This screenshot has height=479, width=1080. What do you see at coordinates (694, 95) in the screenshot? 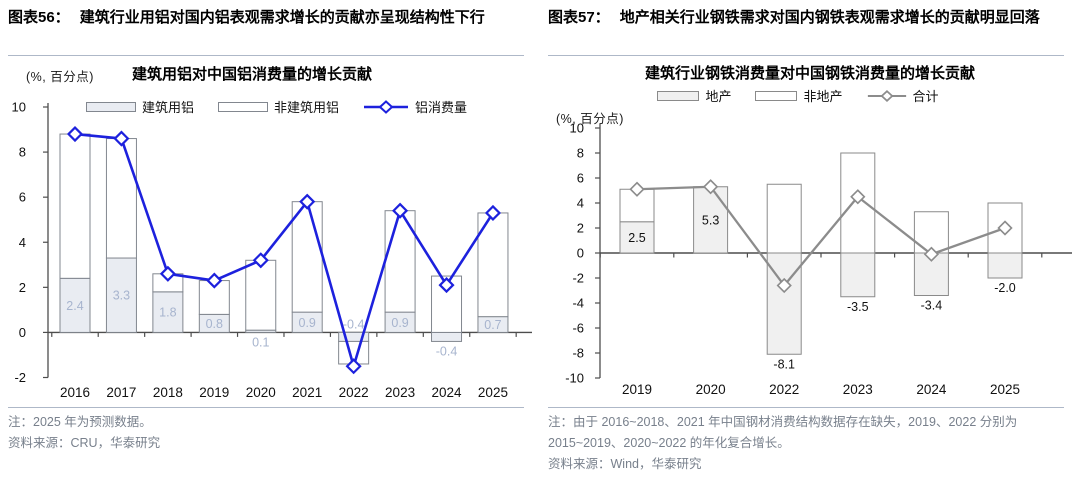
I see `legend-item: 地产` at bounding box center [694, 95].